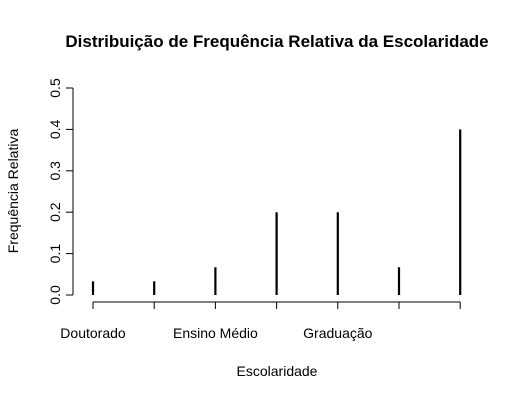 This screenshot has width=516, height=401. I want to click on y-tick-label: 0.5, so click(55, 88).